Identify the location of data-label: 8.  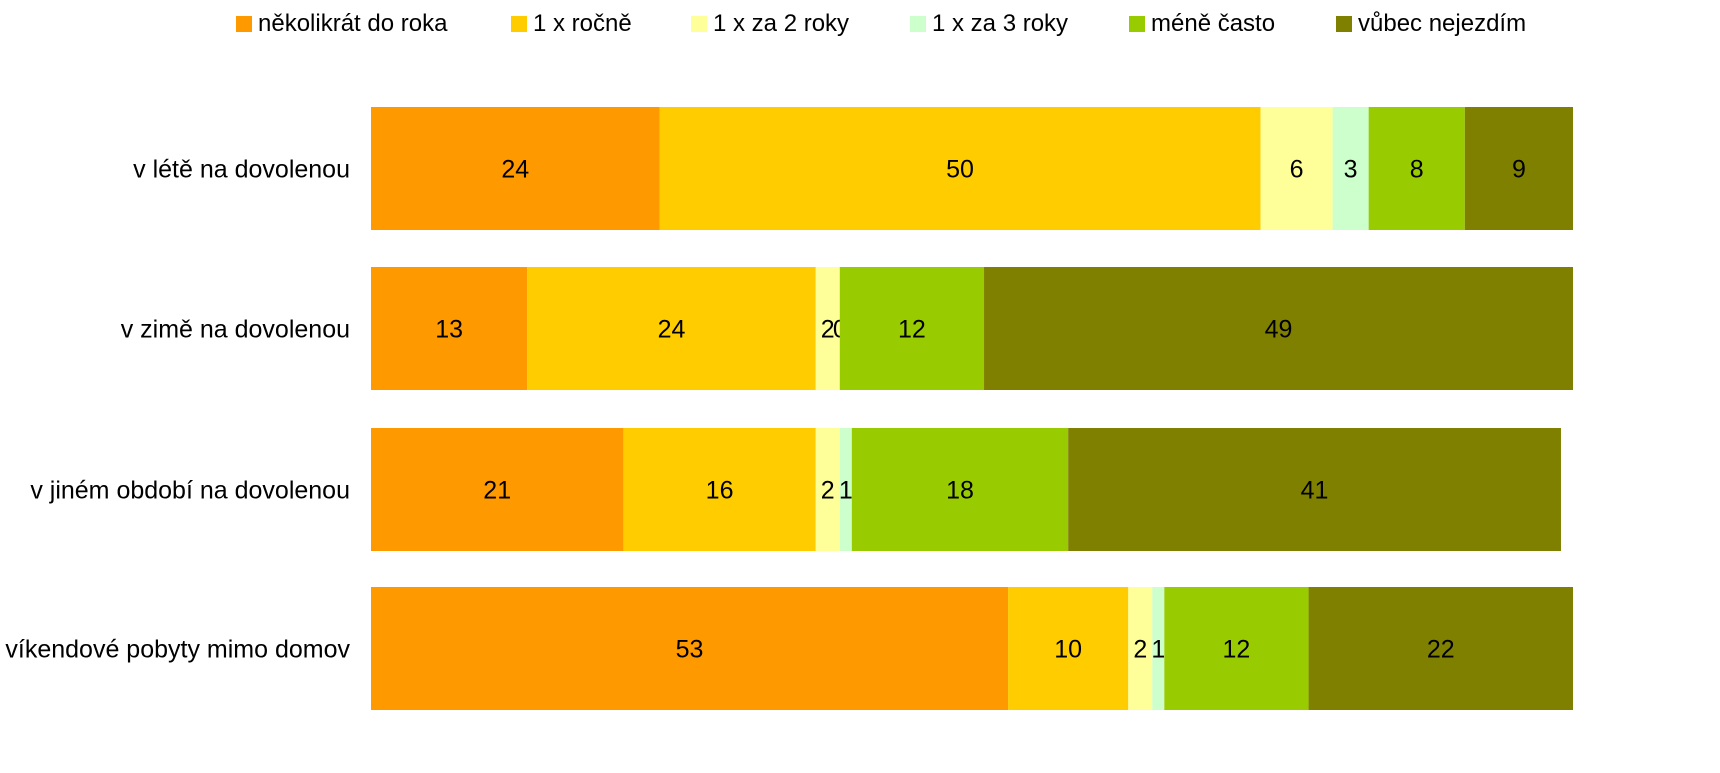
(1417, 170).